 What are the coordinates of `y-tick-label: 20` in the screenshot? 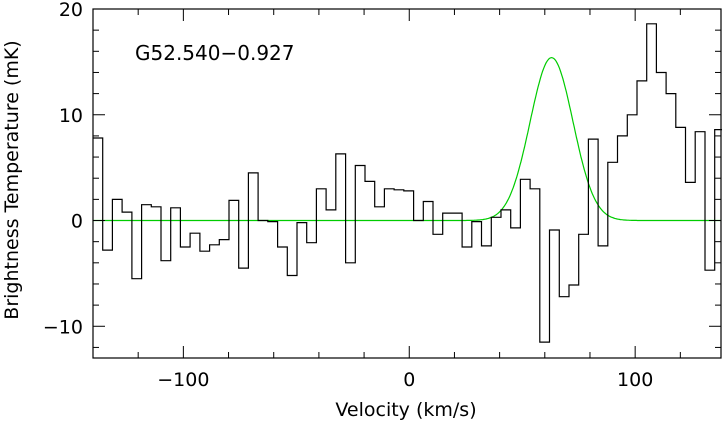 It's located at (71, 10).